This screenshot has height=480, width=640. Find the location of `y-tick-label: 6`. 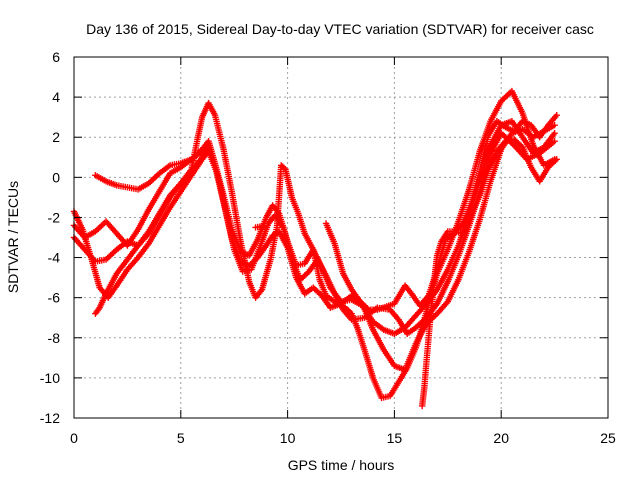

y-tick-label: 6 is located at coordinates (56, 57).